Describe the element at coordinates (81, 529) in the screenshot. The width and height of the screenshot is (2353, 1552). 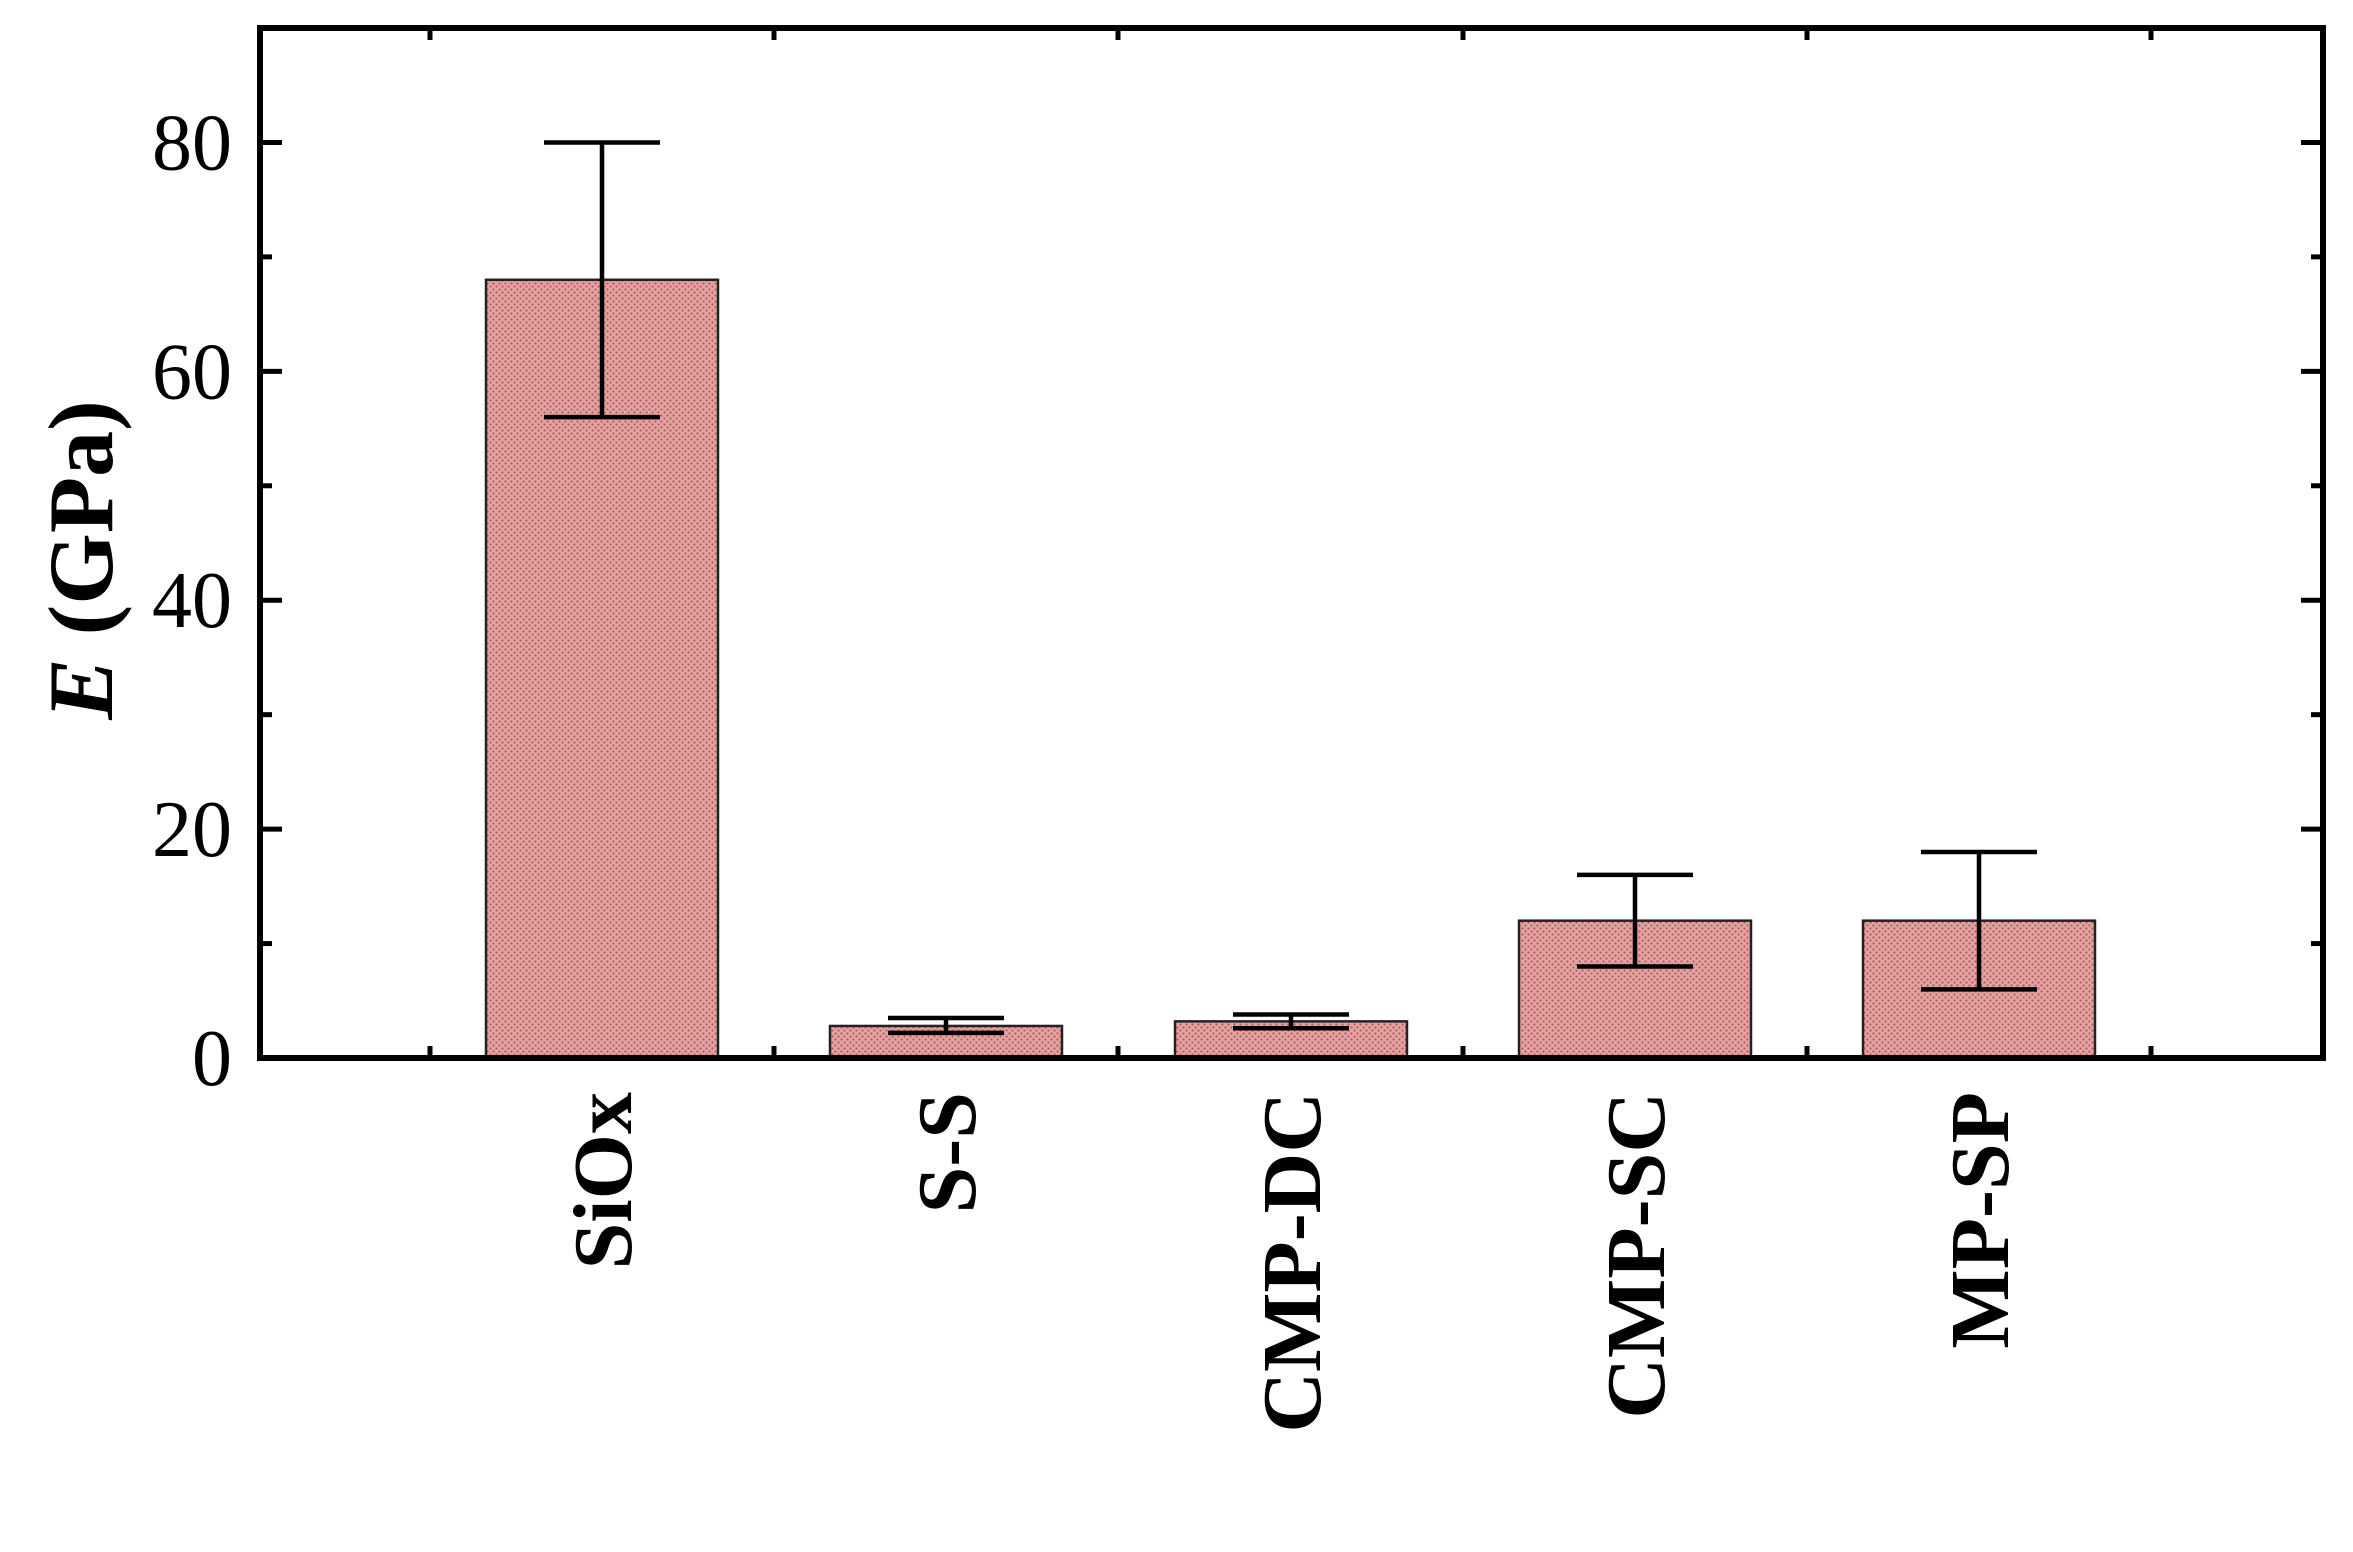
I see `y-axis-title-unit: (GPa)` at that location.